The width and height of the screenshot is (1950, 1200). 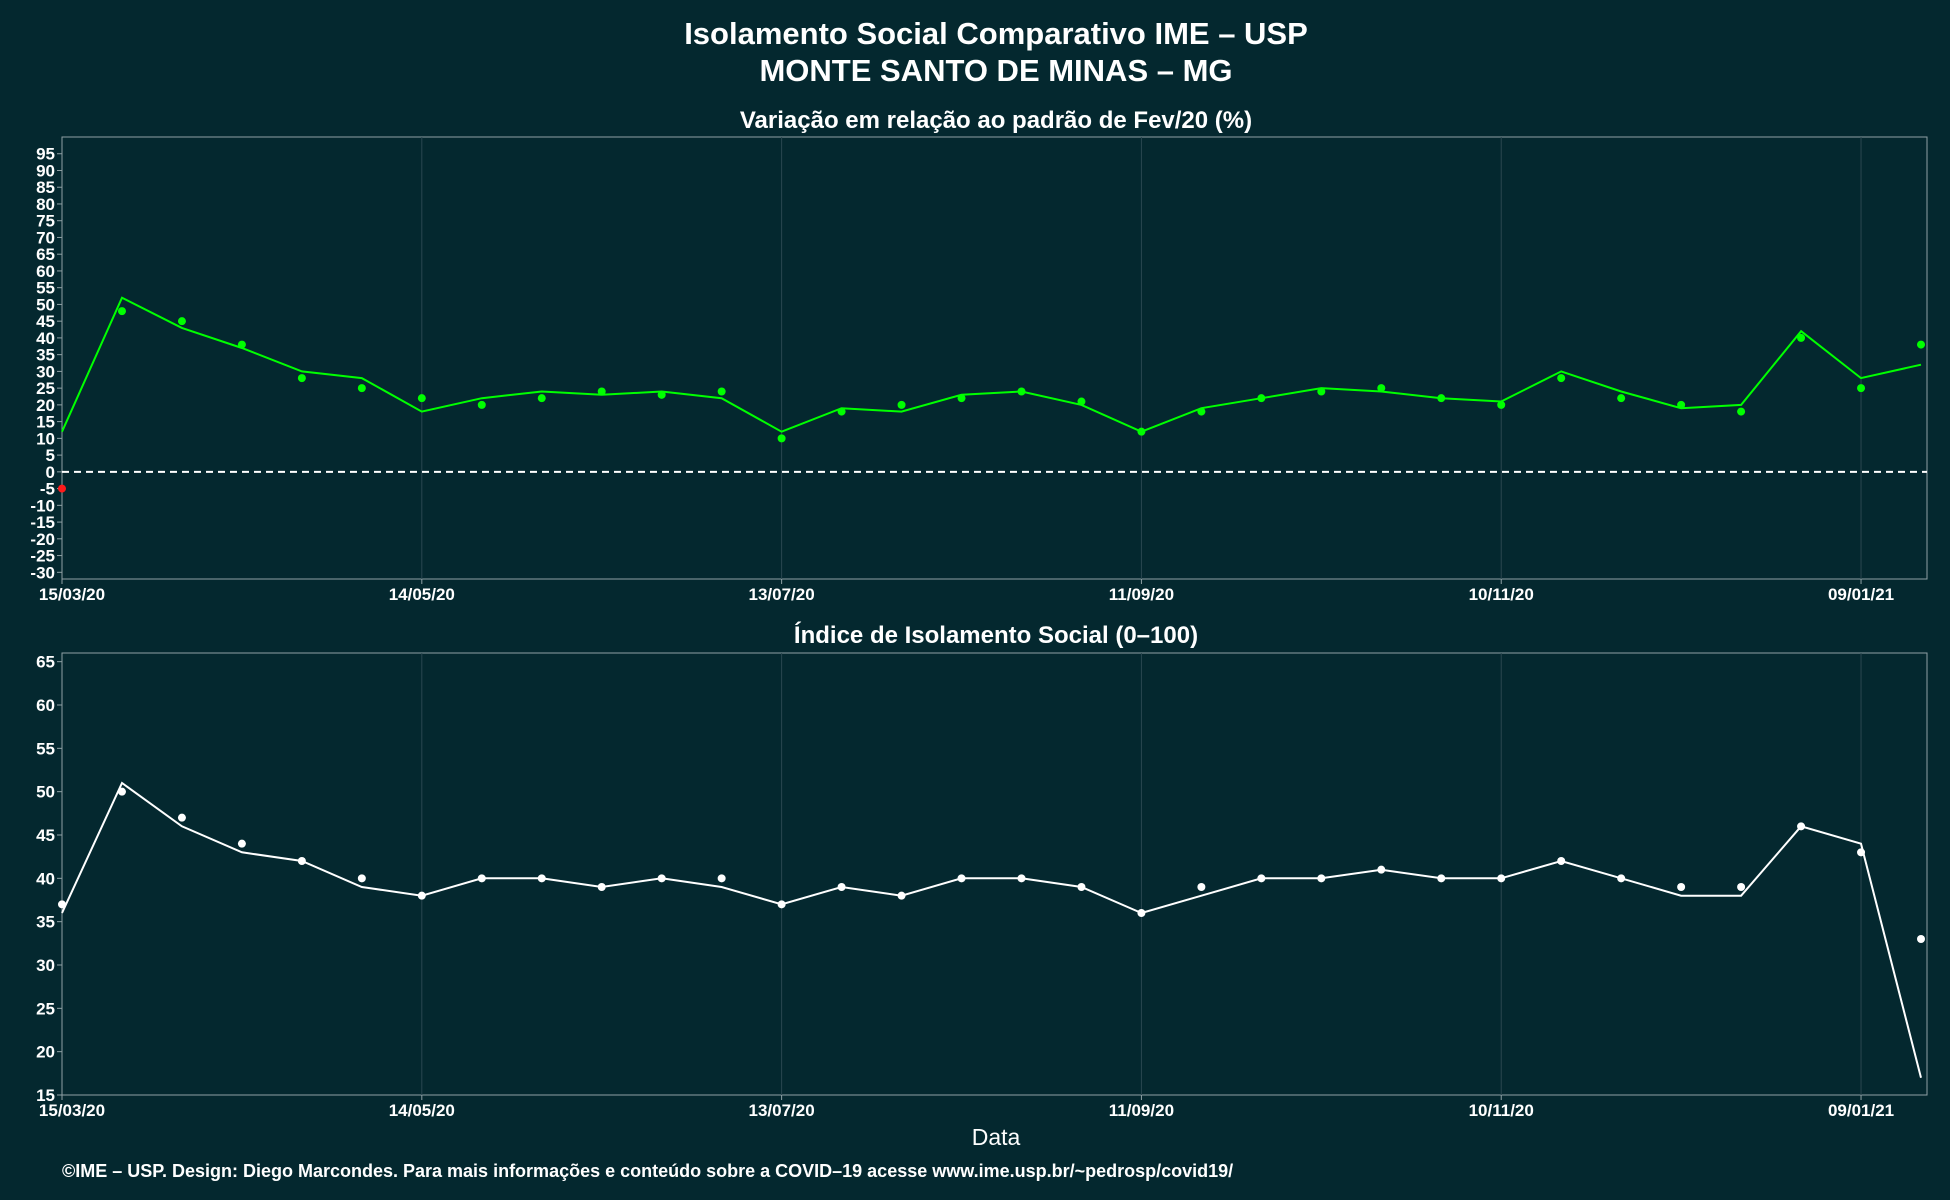 What do you see at coordinates (50, 455) in the screenshot?
I see `y-tick-label: 5` at bounding box center [50, 455].